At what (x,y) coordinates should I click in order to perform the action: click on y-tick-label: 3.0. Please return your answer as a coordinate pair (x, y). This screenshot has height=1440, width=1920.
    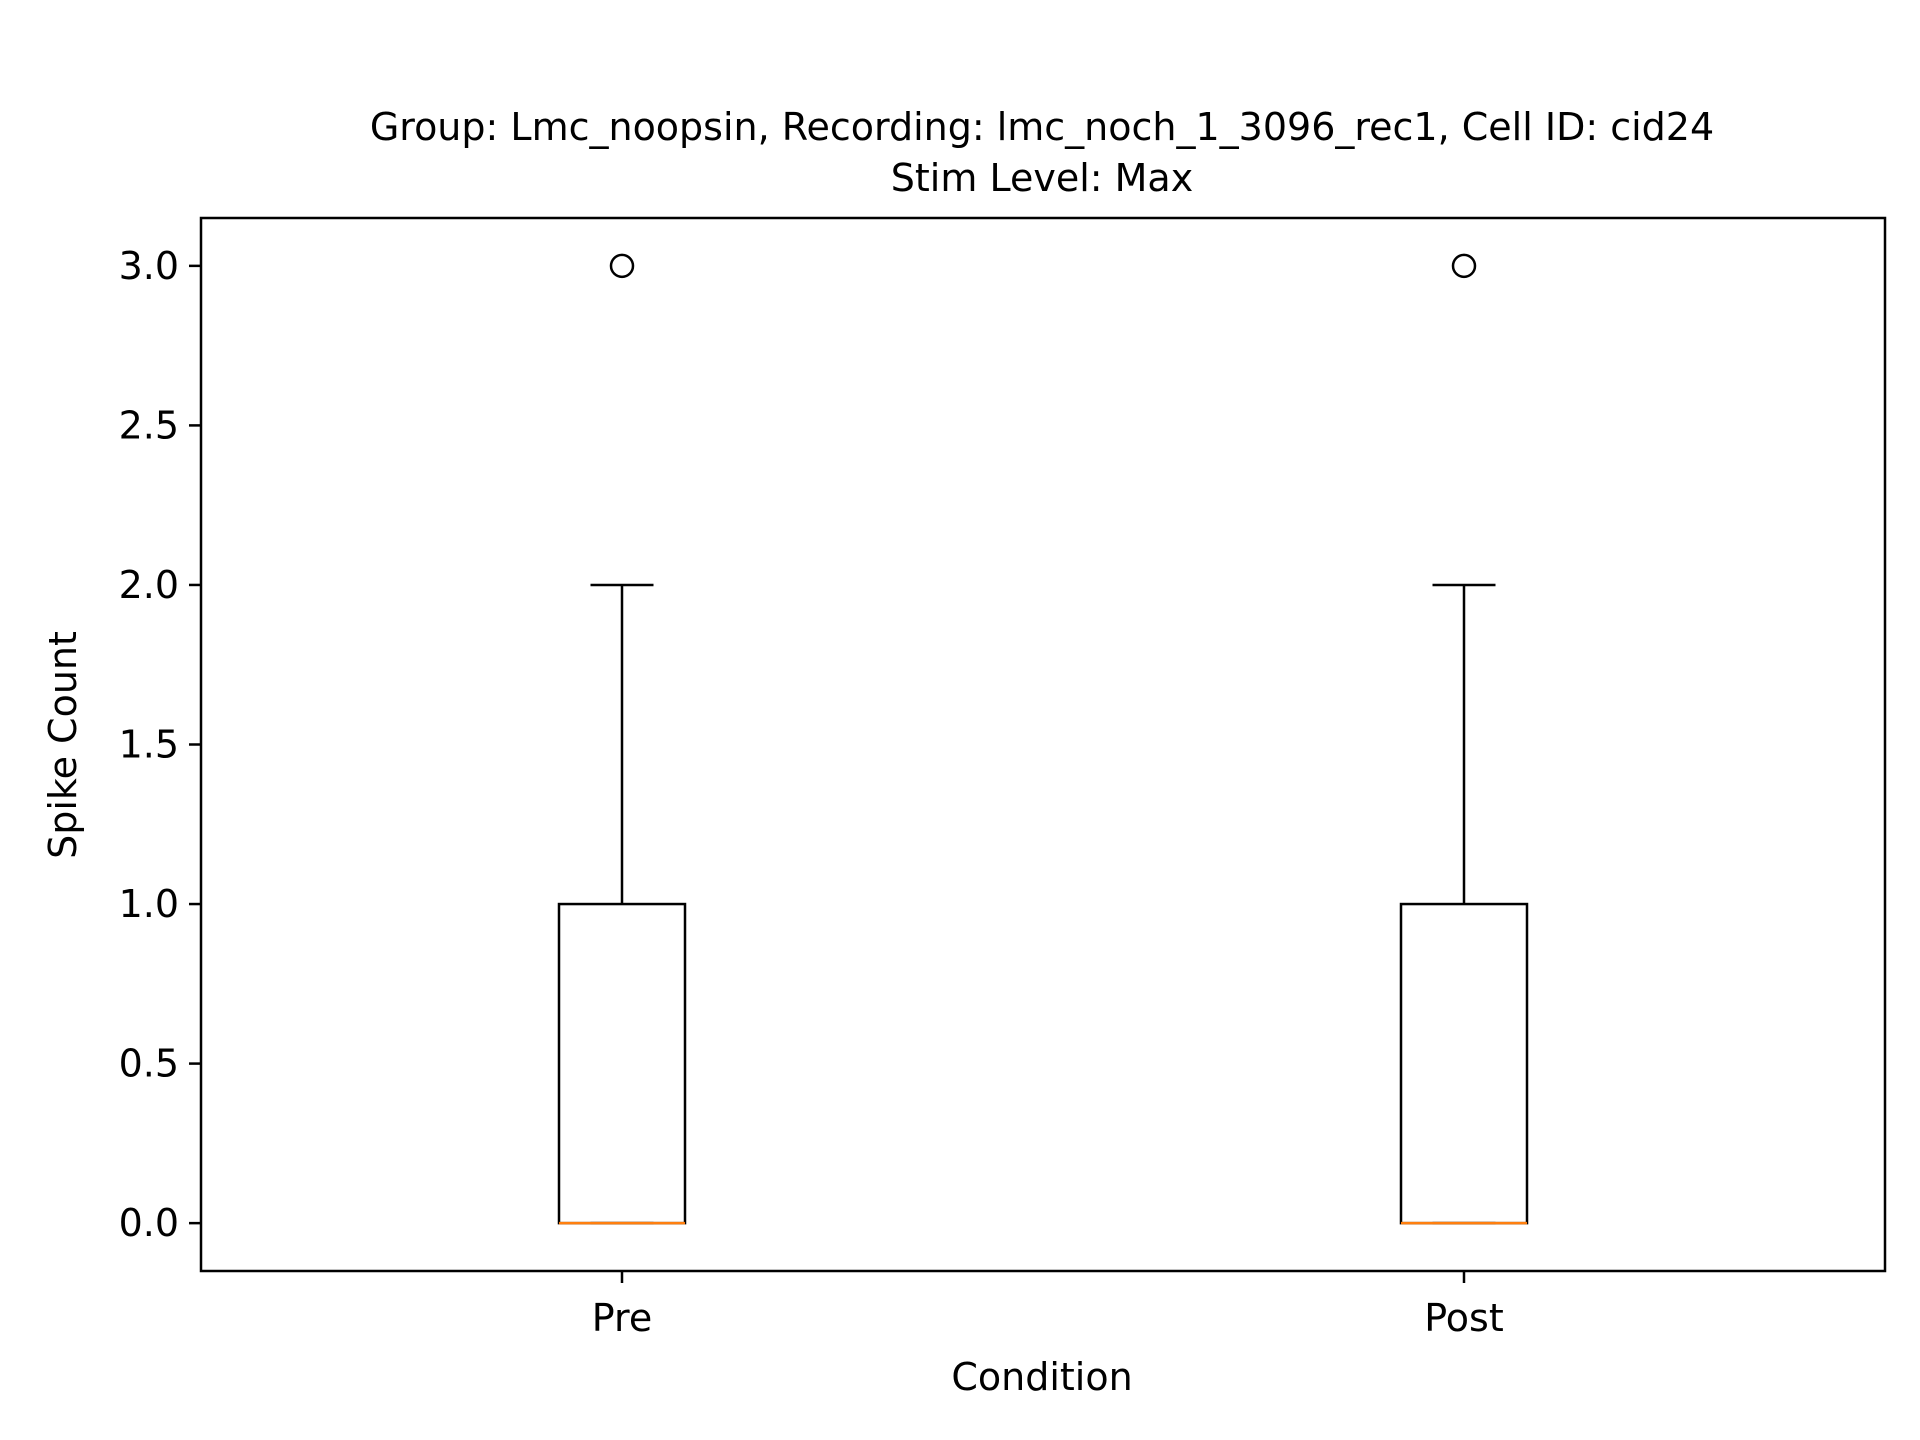
    Looking at the image, I should click on (149, 266).